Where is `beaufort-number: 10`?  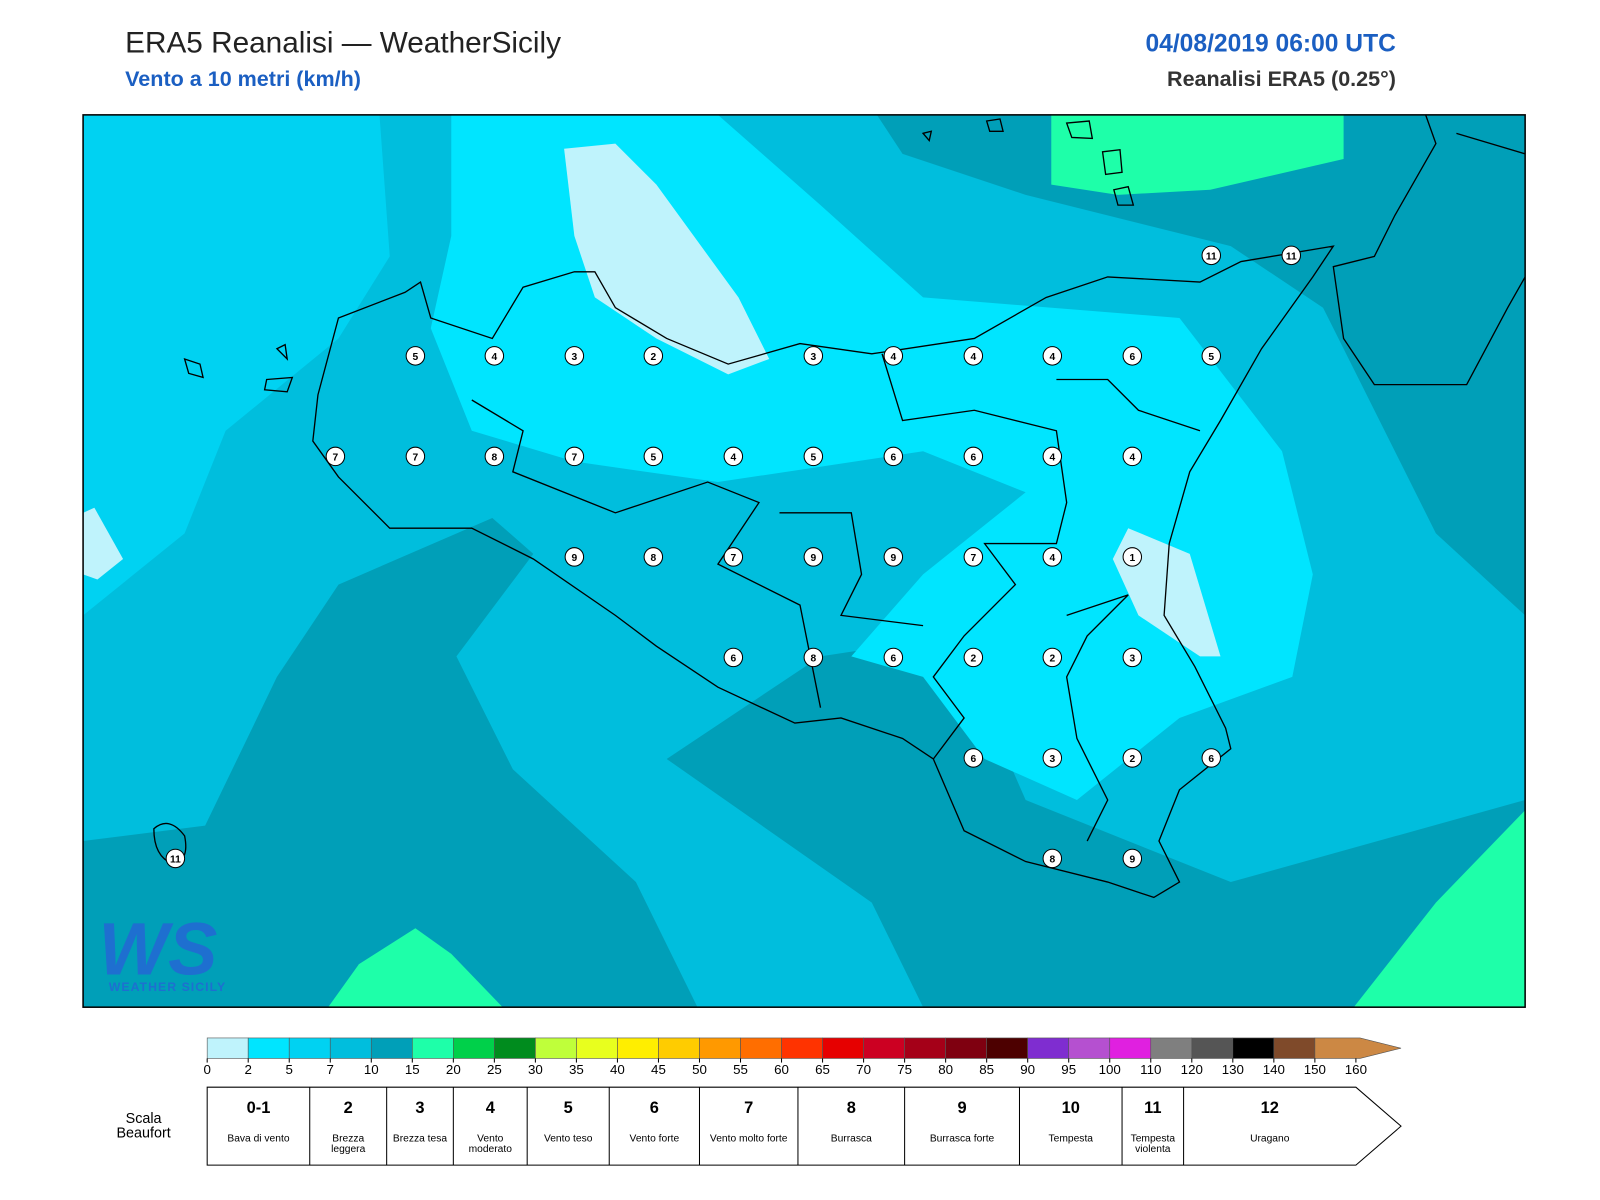
beaufort-number: 10 is located at coordinates (1070, 1108).